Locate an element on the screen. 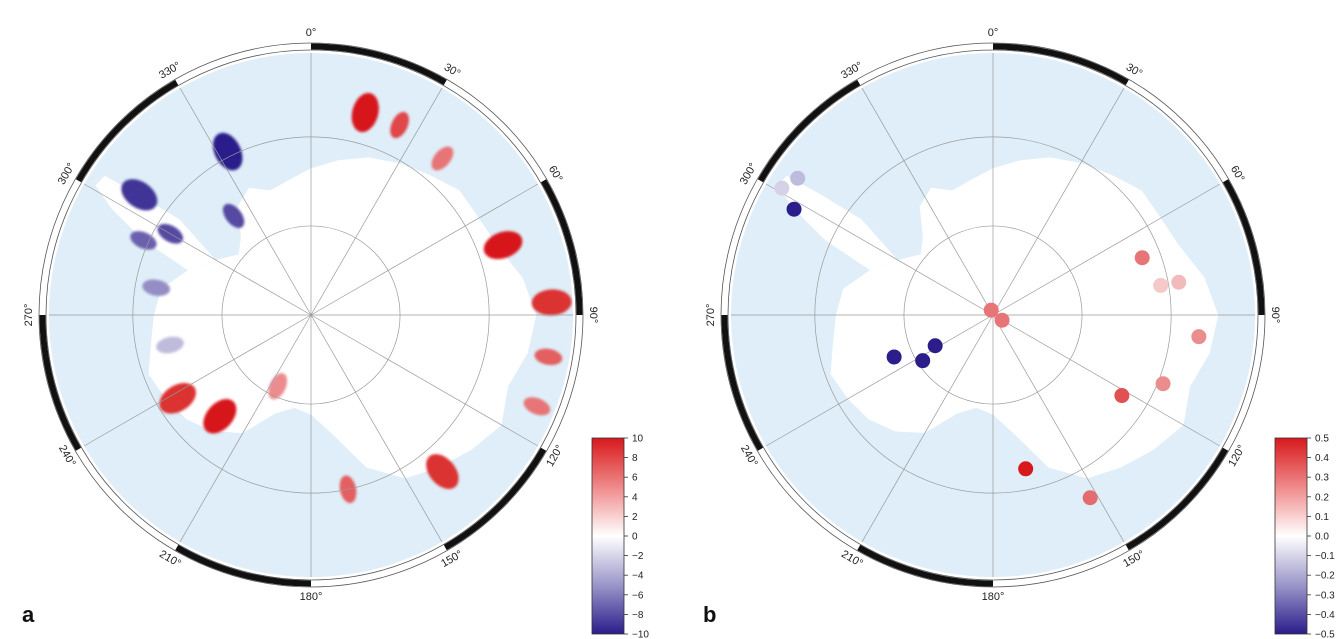  colorbar-tick-label: −0.3 is located at coordinates (1325, 595).